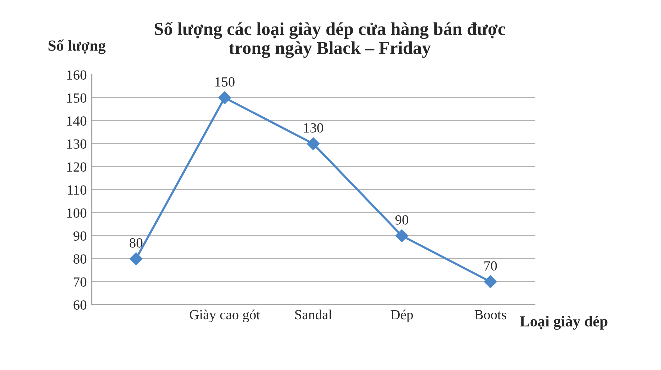 This screenshot has width=661, height=370. I want to click on y-tick-label: 140, so click(77, 121).